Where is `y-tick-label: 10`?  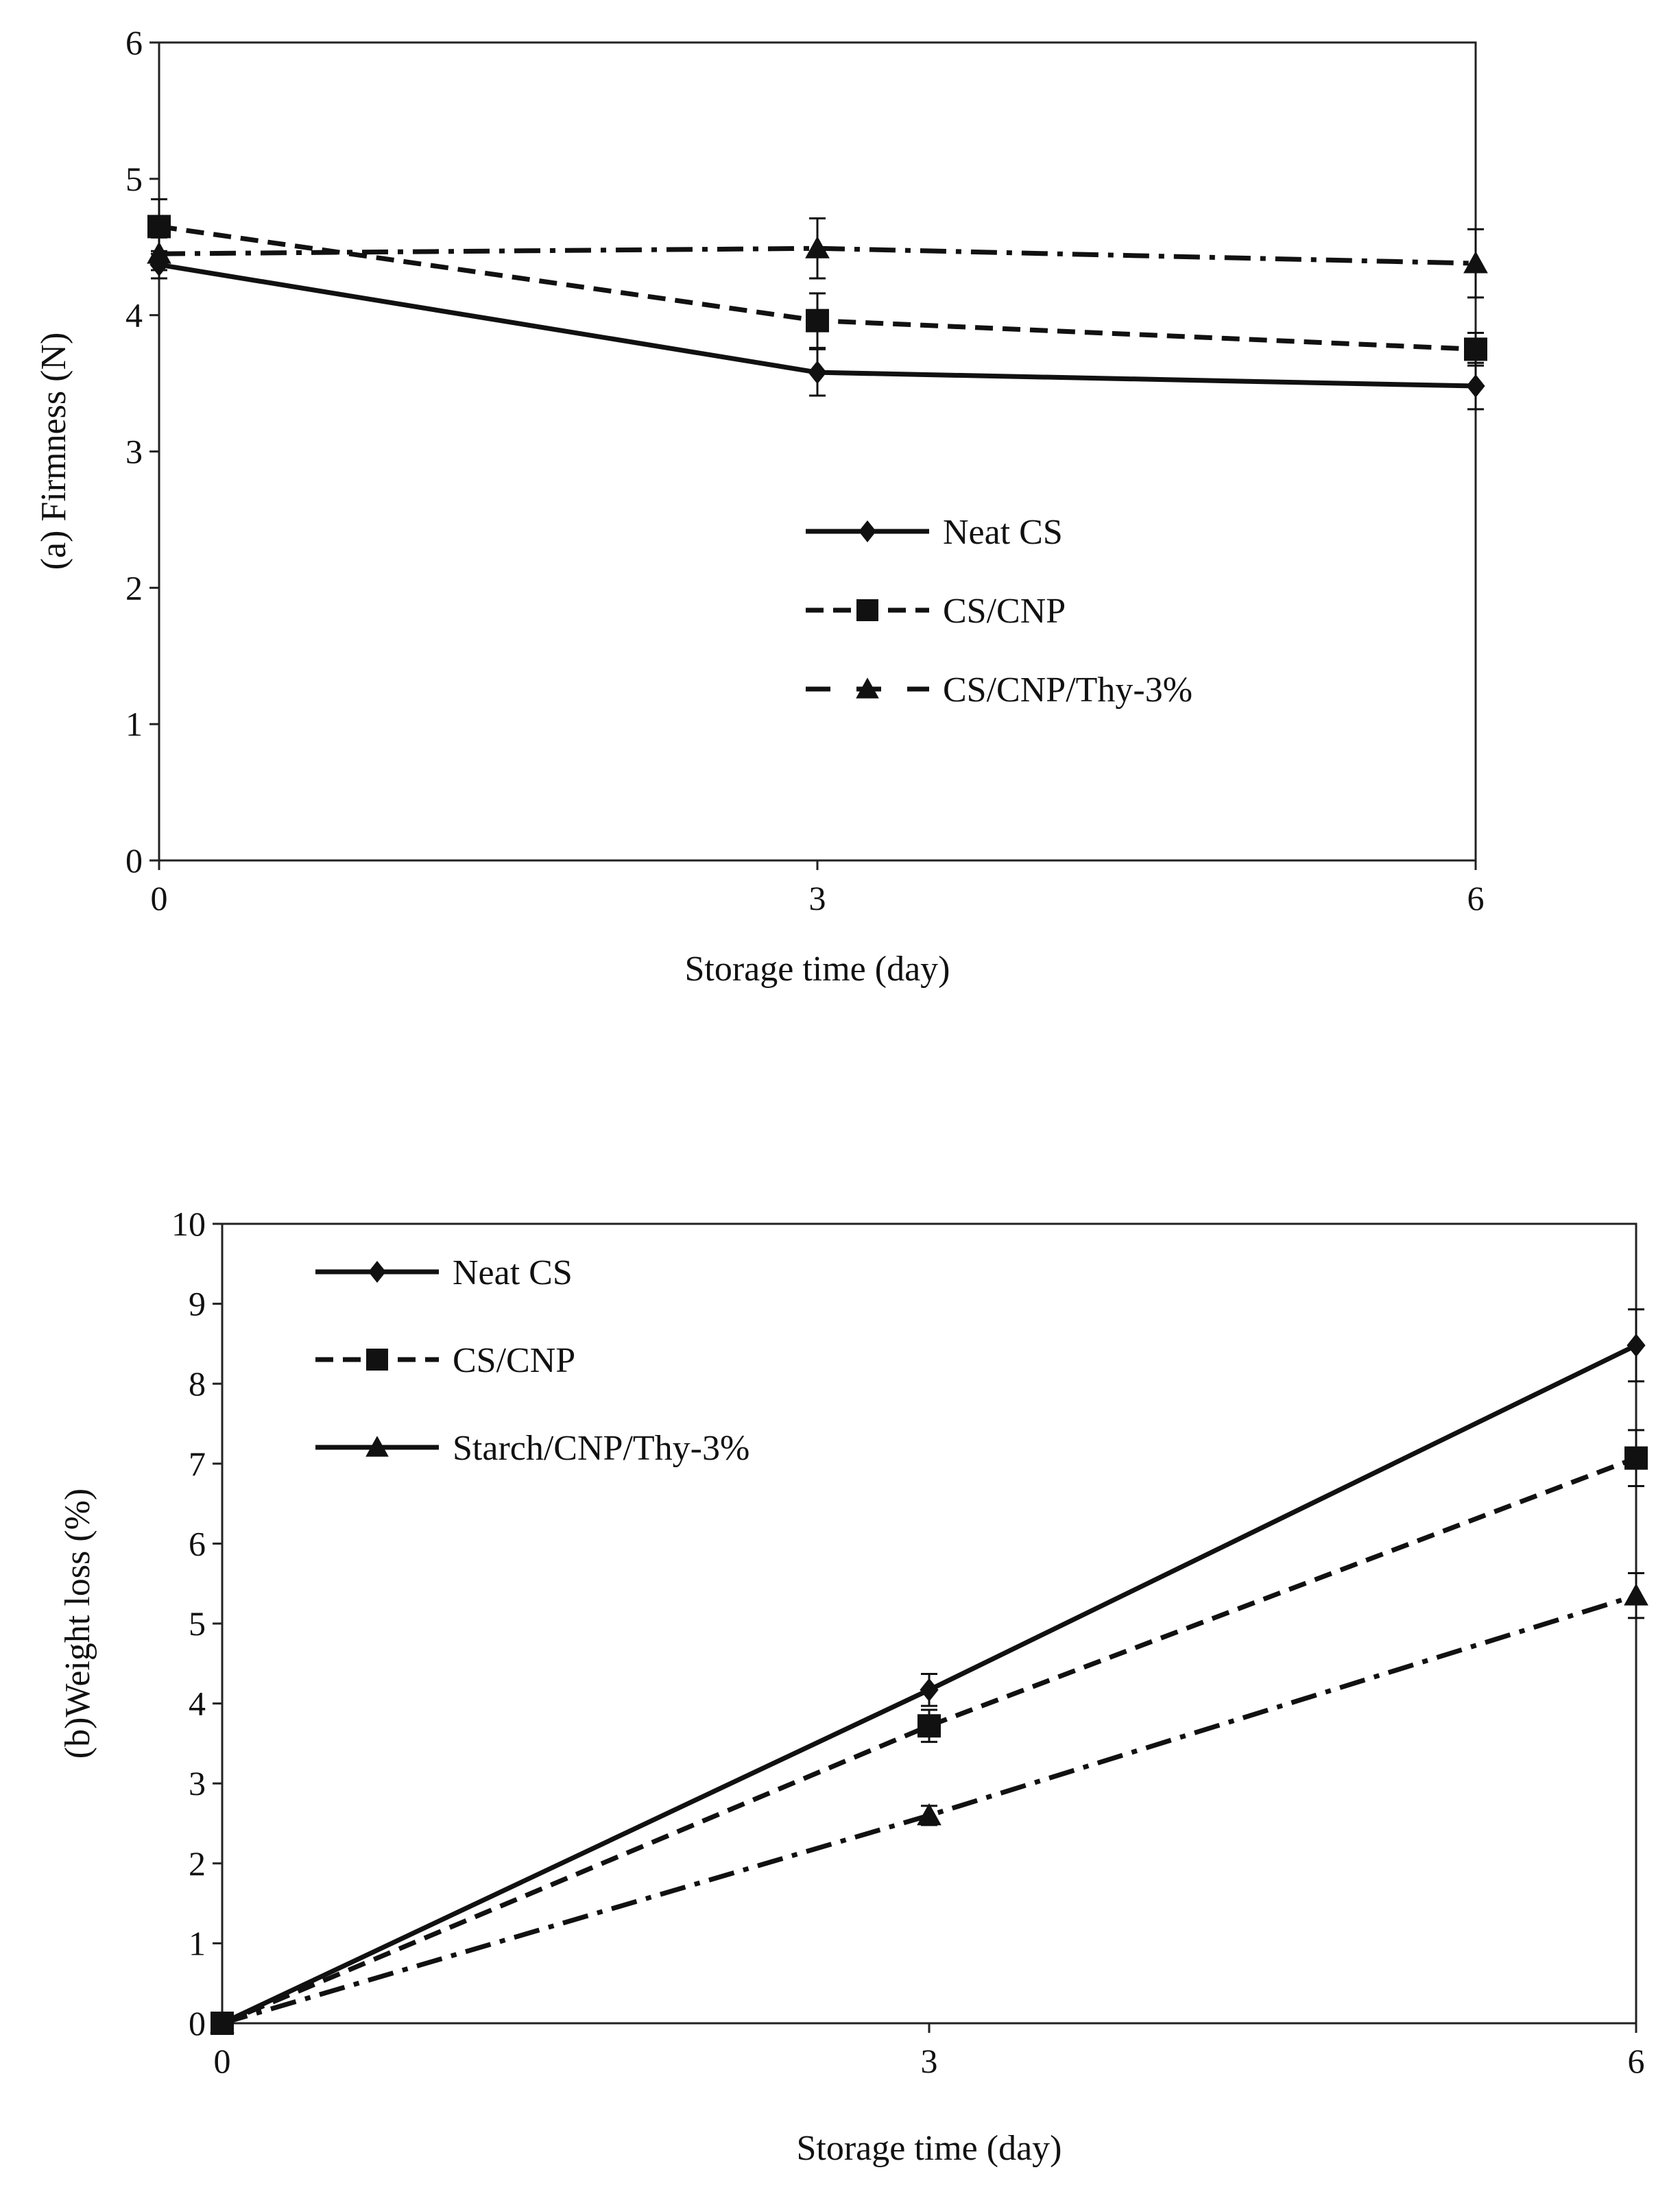 y-tick-label: 10 is located at coordinates (188, 1224).